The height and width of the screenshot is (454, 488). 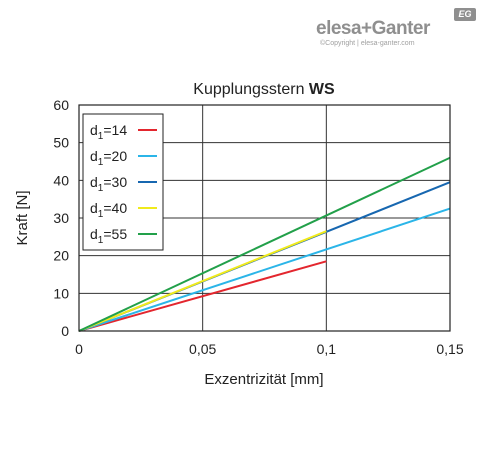 What do you see at coordinates (373, 28) in the screenshot?
I see `brand-name: elesa+Ganter` at bounding box center [373, 28].